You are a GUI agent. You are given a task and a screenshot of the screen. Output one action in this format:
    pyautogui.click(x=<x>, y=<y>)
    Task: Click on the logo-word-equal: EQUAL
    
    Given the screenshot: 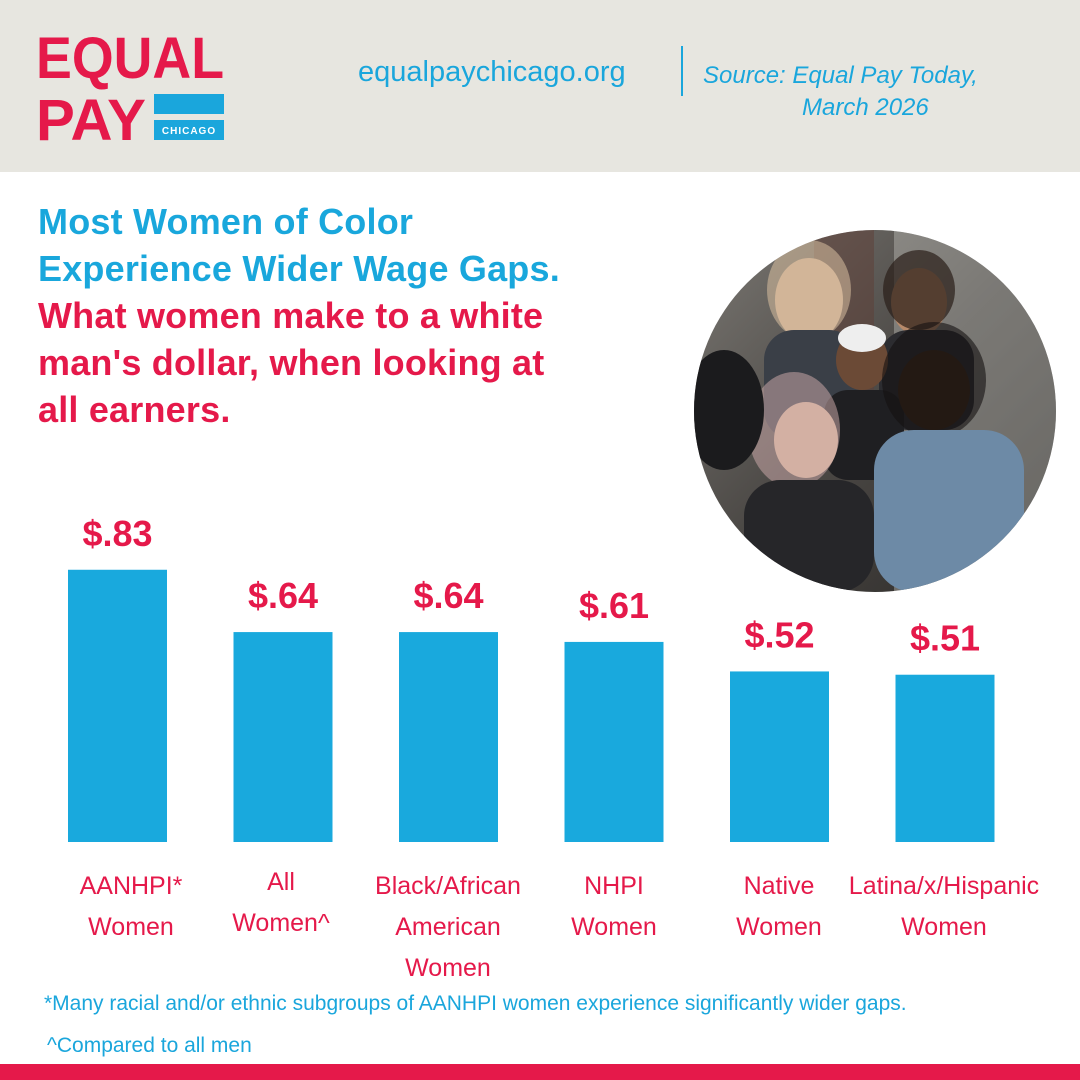 What is the action you would take?
    pyautogui.click(x=130, y=58)
    